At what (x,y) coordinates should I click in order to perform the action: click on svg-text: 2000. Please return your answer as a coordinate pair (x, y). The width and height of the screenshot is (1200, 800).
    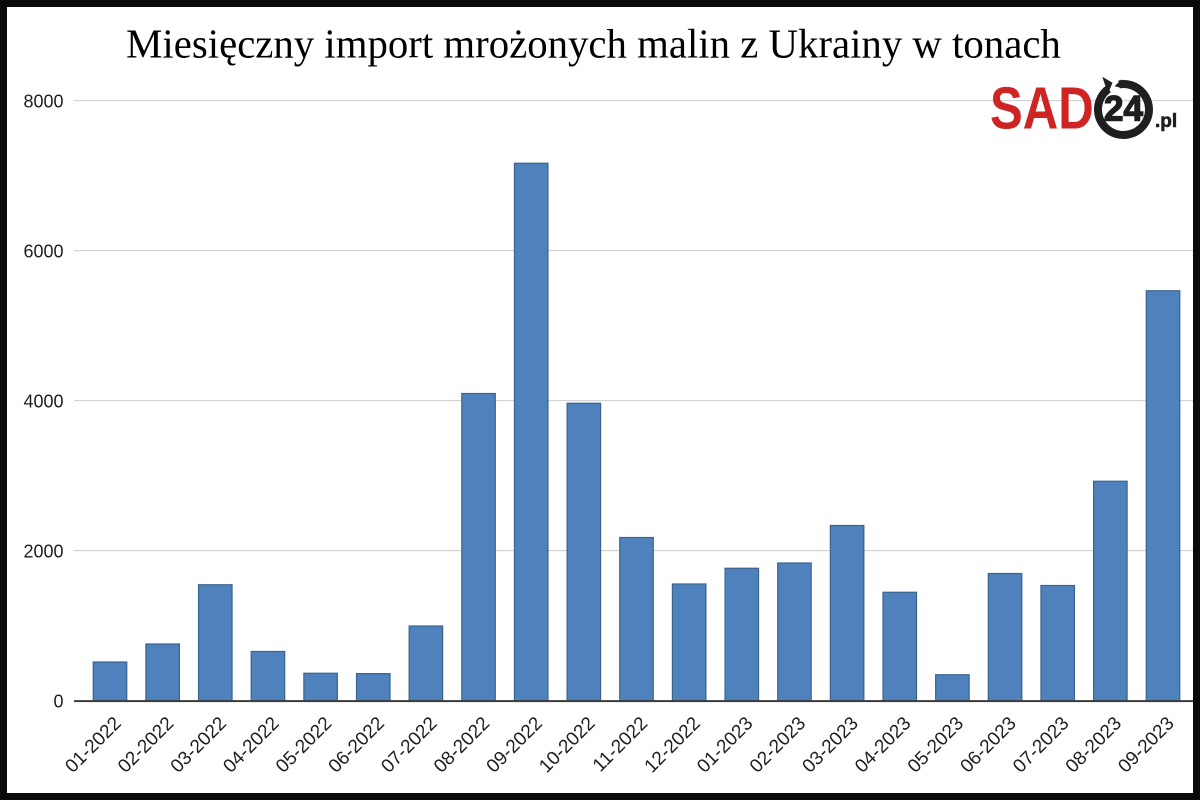
    Looking at the image, I should click on (43, 551).